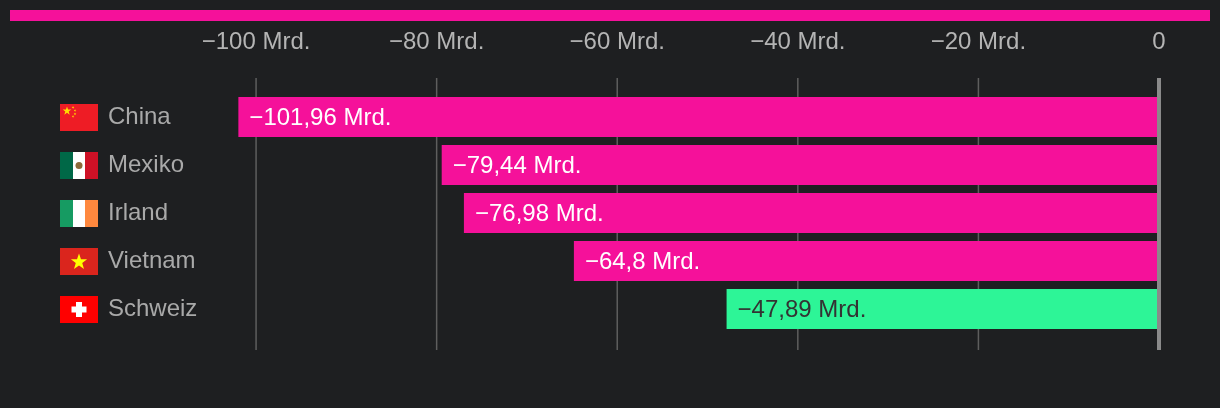 Image resolution: width=1220 pixels, height=408 pixels. Describe the element at coordinates (320, 116) in the screenshot. I see `data-label: −101,96 Mrd.` at that location.